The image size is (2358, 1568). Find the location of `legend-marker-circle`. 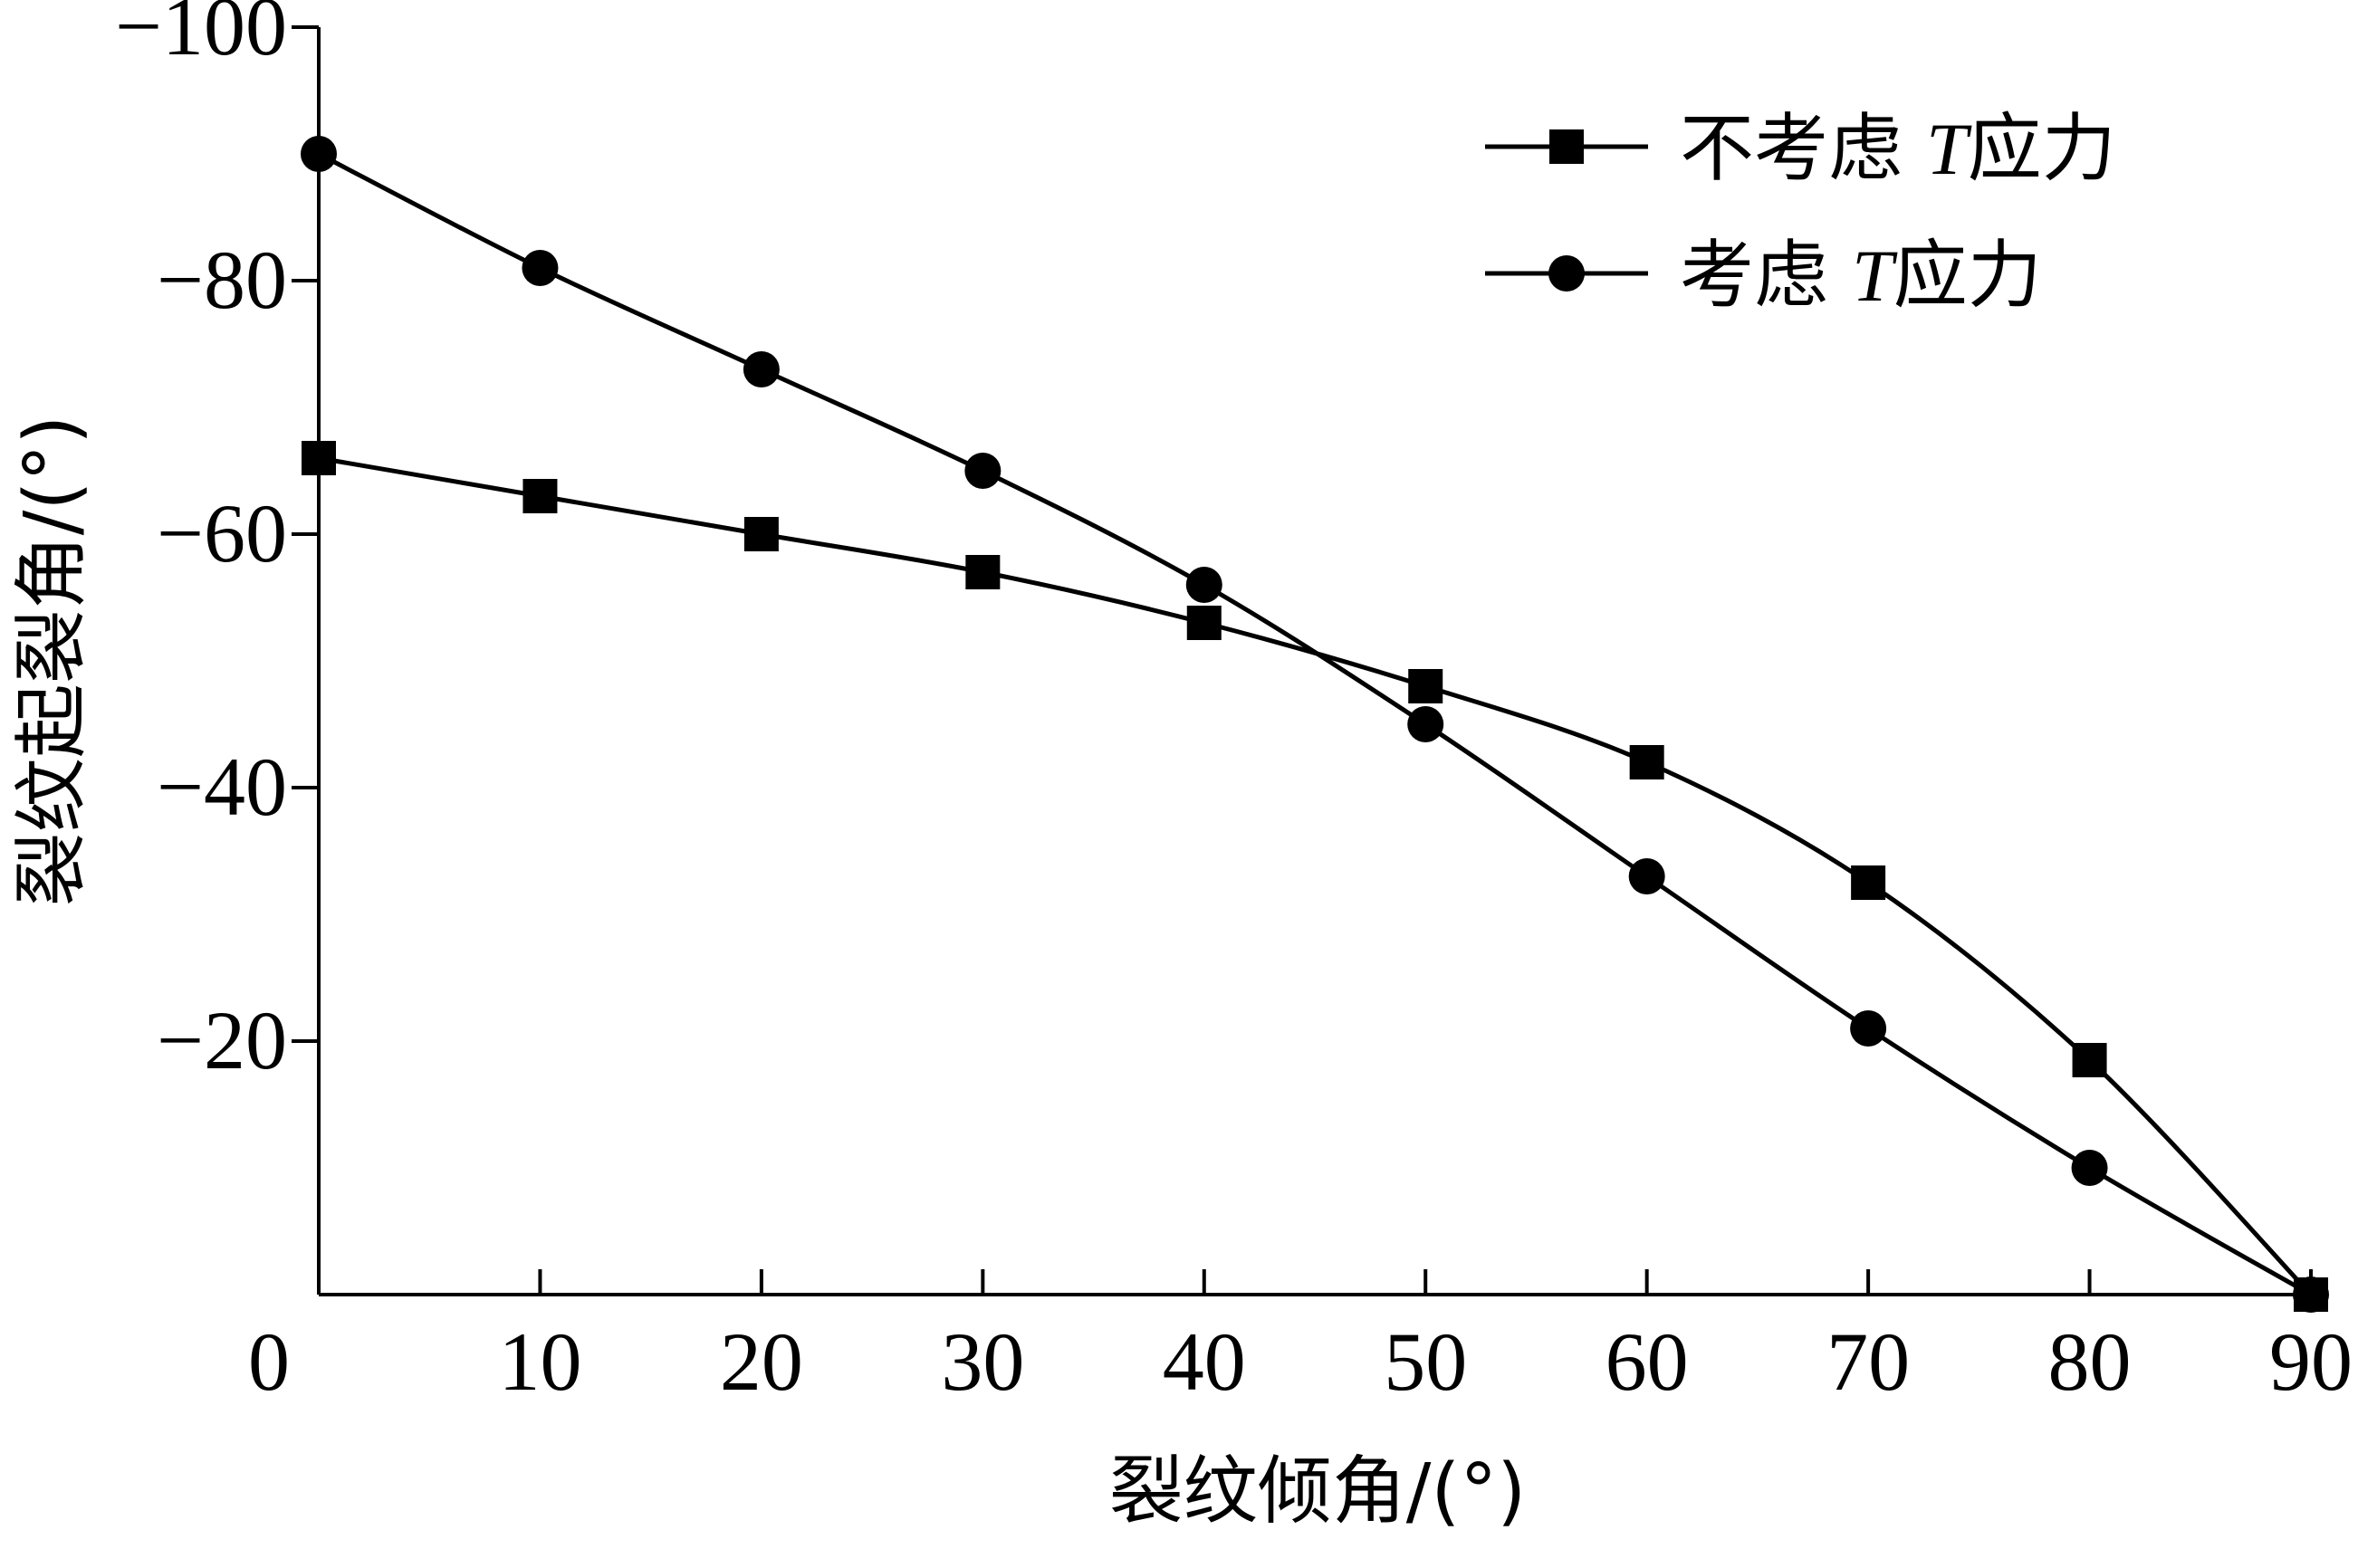

legend-marker-circle is located at coordinates (1566, 273).